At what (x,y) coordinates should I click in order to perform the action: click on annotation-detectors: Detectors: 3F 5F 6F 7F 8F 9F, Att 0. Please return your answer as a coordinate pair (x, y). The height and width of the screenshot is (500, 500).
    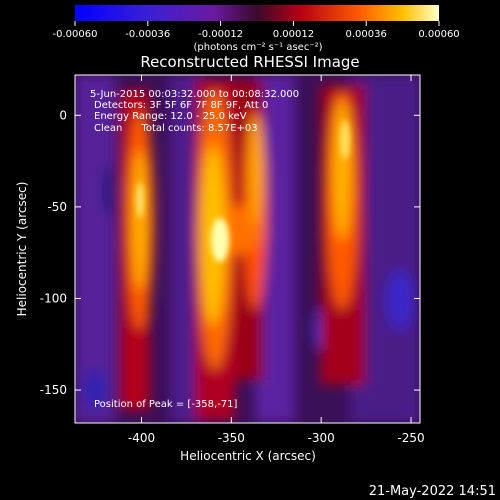
    Looking at the image, I should click on (181, 105).